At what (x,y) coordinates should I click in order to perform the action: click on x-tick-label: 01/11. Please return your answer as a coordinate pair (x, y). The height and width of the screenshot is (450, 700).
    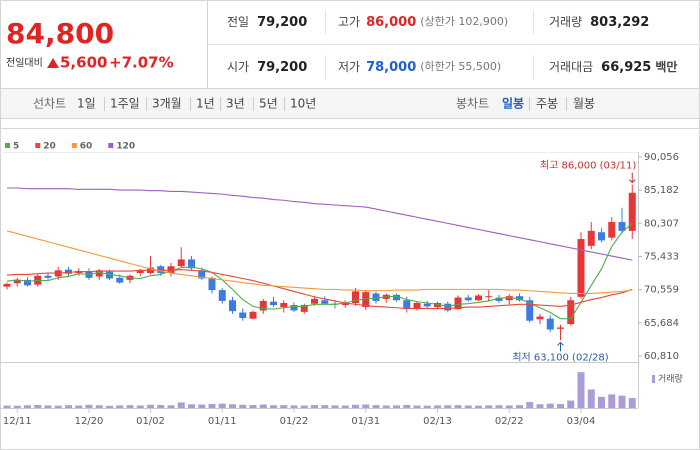
    Looking at the image, I should click on (222, 421).